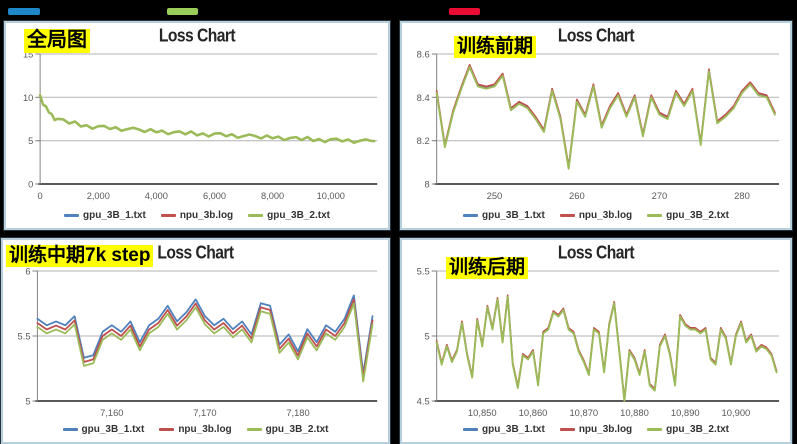  Describe the element at coordinates (423, 54) in the screenshot. I see `y-tick-label: 8.6` at that location.